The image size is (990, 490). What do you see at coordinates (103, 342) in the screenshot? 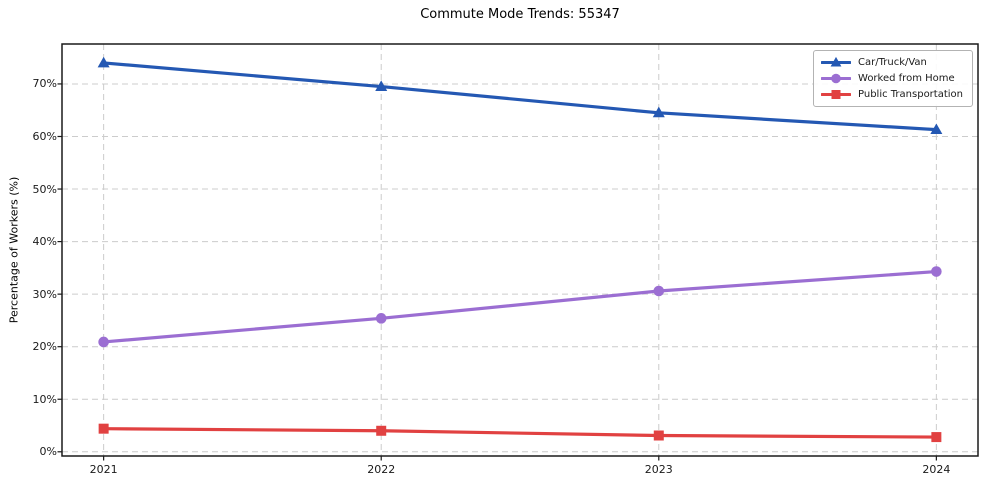
I see `marker-worked-from-home-2021` at bounding box center [103, 342].